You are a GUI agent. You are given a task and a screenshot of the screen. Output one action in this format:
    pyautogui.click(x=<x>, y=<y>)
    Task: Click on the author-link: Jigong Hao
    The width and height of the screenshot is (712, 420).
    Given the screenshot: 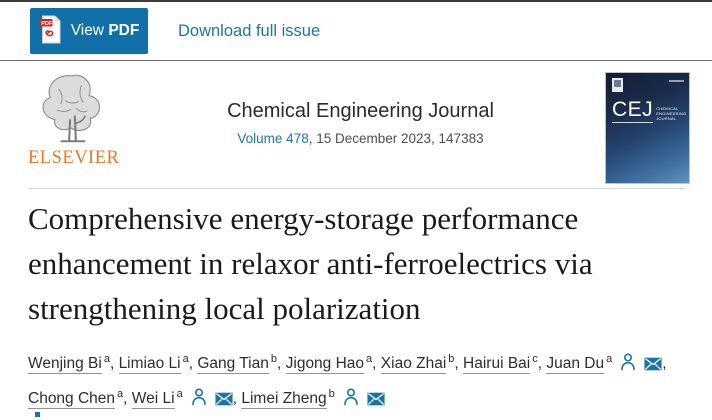 What is the action you would take?
    pyautogui.click(x=325, y=365)
    